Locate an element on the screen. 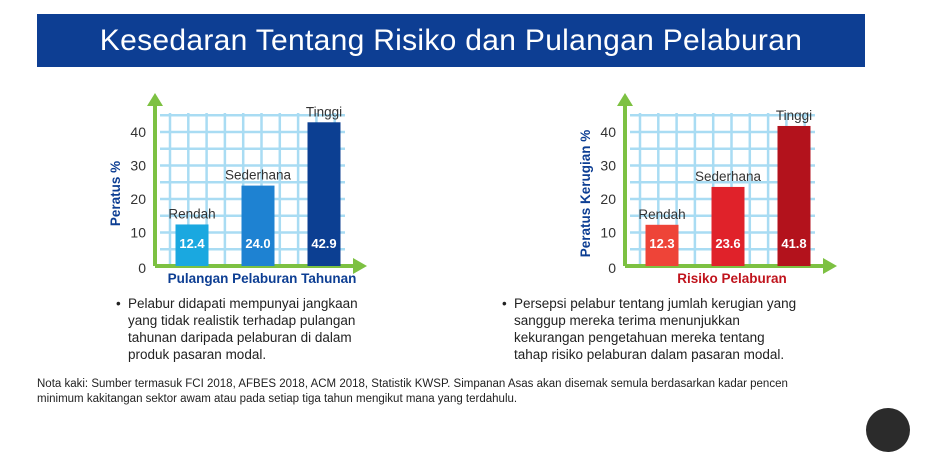 The image size is (943, 452). bar-value-label: 42.9 is located at coordinates (323, 243).